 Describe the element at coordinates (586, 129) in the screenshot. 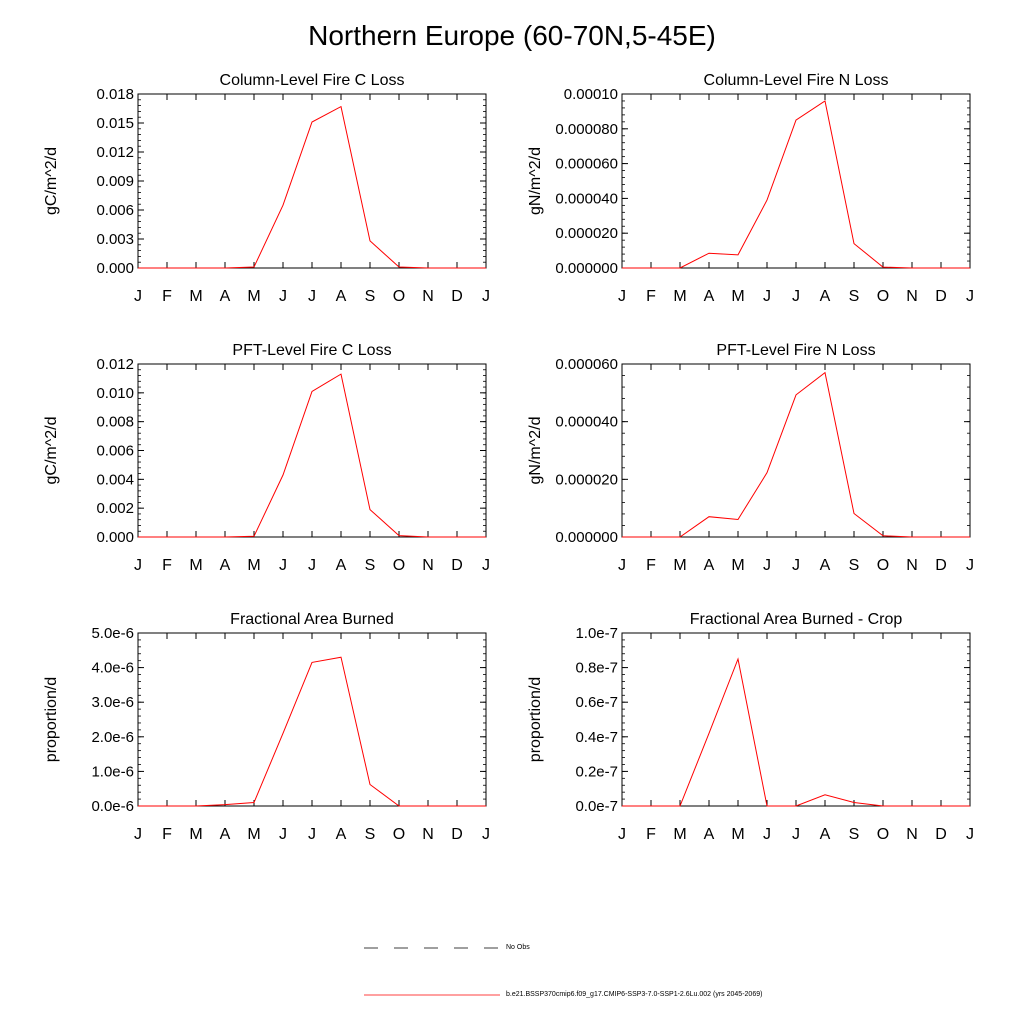

I see `y-tick-label: 0.000080` at that location.